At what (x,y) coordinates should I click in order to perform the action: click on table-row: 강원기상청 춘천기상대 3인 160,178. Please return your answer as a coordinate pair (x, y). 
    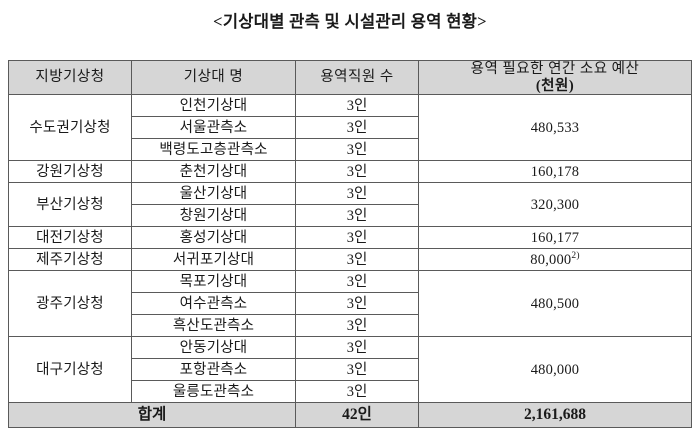
    Looking at the image, I should click on (350, 172).